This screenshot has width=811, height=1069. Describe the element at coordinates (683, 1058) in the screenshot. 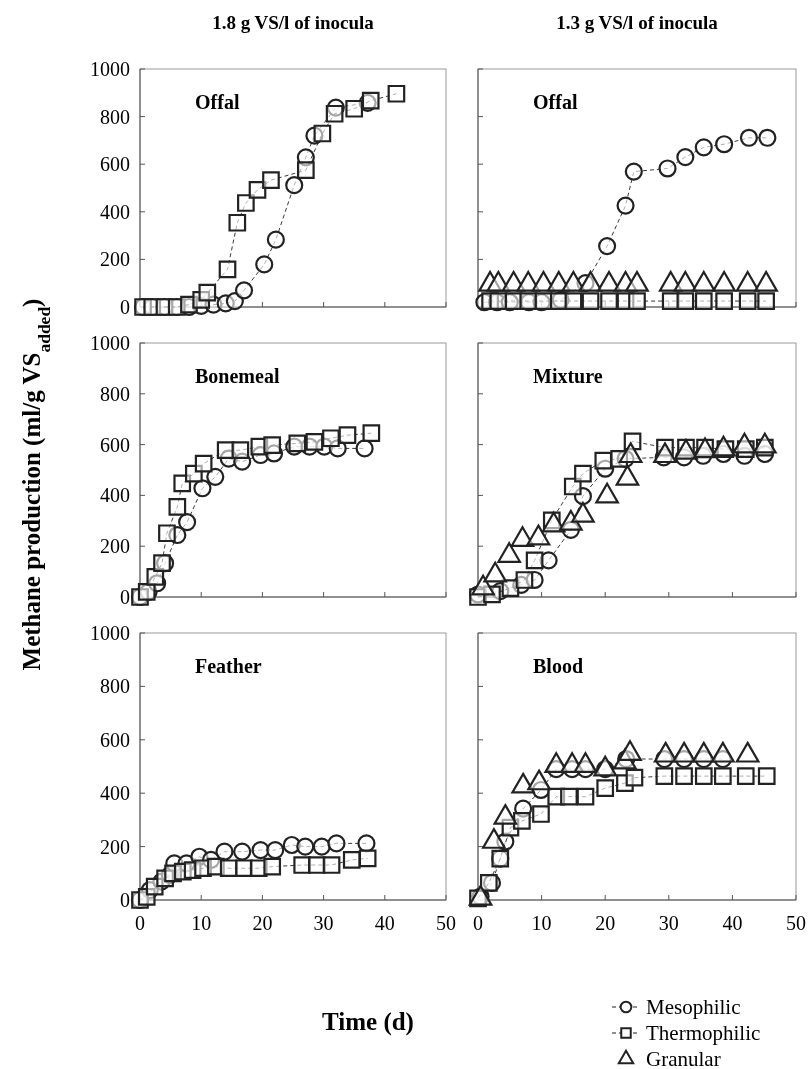

I see `legend-label: Granular` at that location.